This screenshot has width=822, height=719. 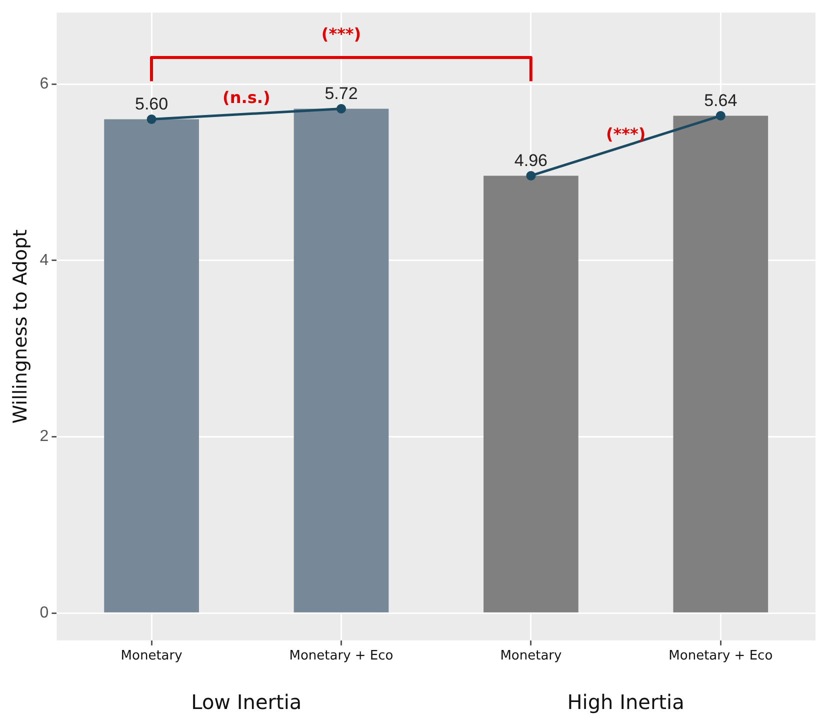 I want to click on text: High Inertia, so click(x=625, y=702).